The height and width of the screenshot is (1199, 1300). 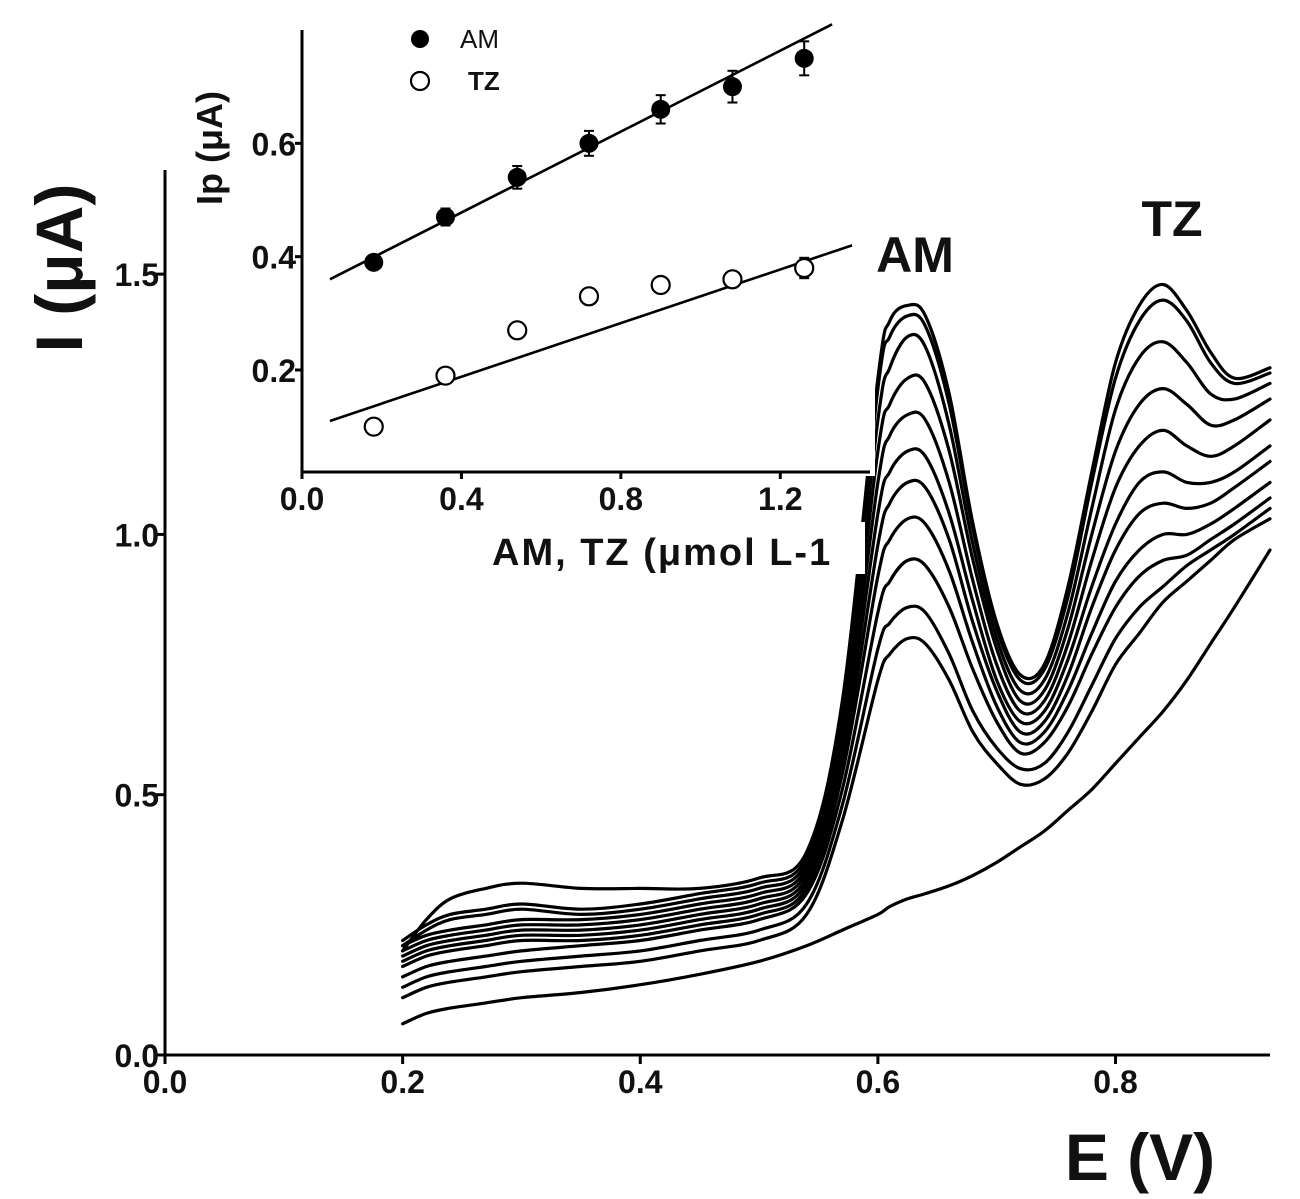 What do you see at coordinates (1115, 1082) in the screenshot?
I see `main-x-tick-label: 0.8` at bounding box center [1115, 1082].